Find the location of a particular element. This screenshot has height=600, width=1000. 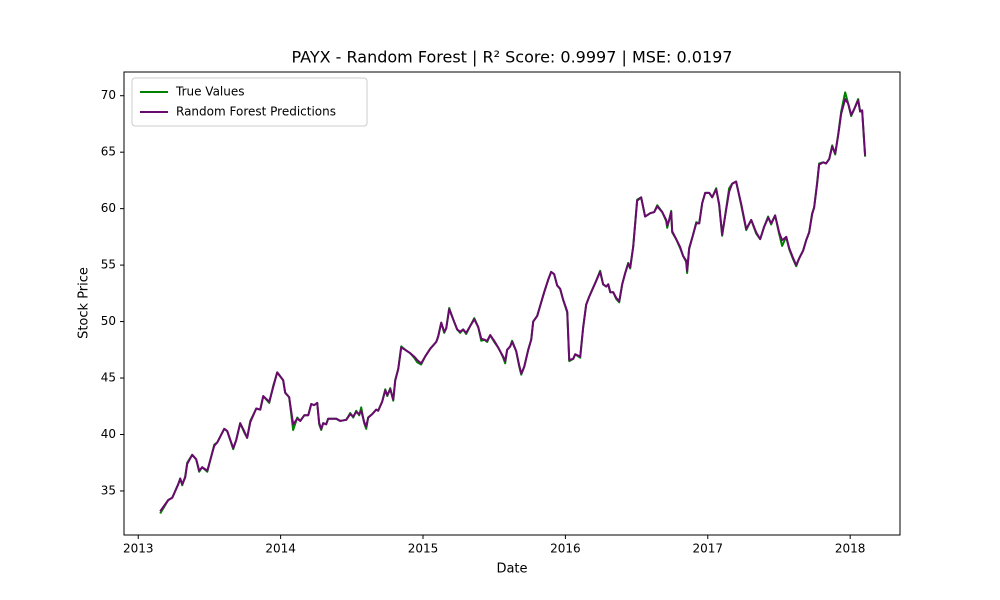

legend-label: Random Forest Predictions is located at coordinates (256, 112).